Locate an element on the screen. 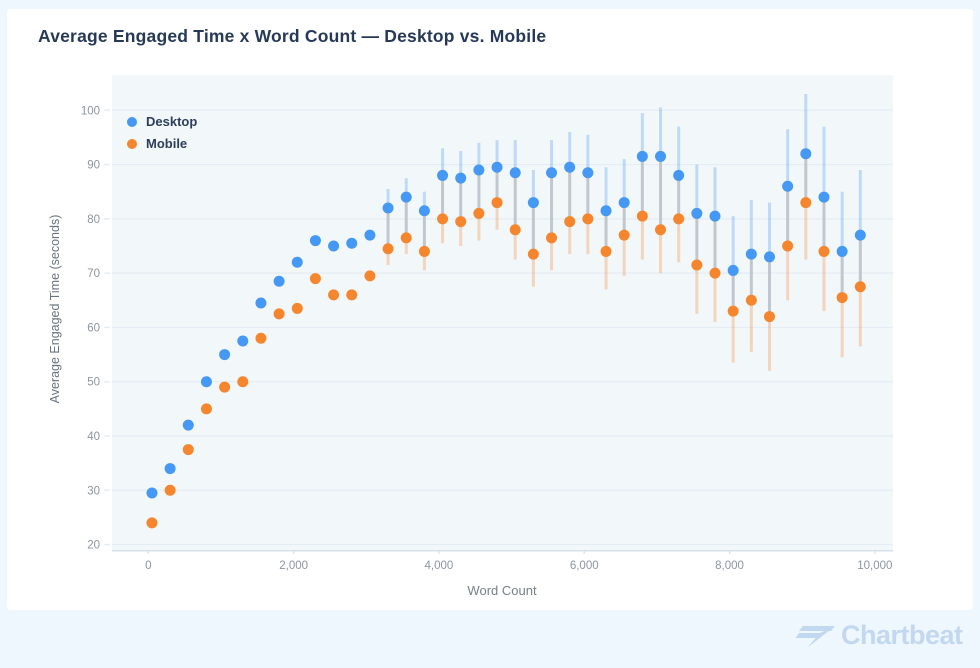 The image size is (980, 668). legend-item-mobile: Mobile is located at coordinates (162, 143).